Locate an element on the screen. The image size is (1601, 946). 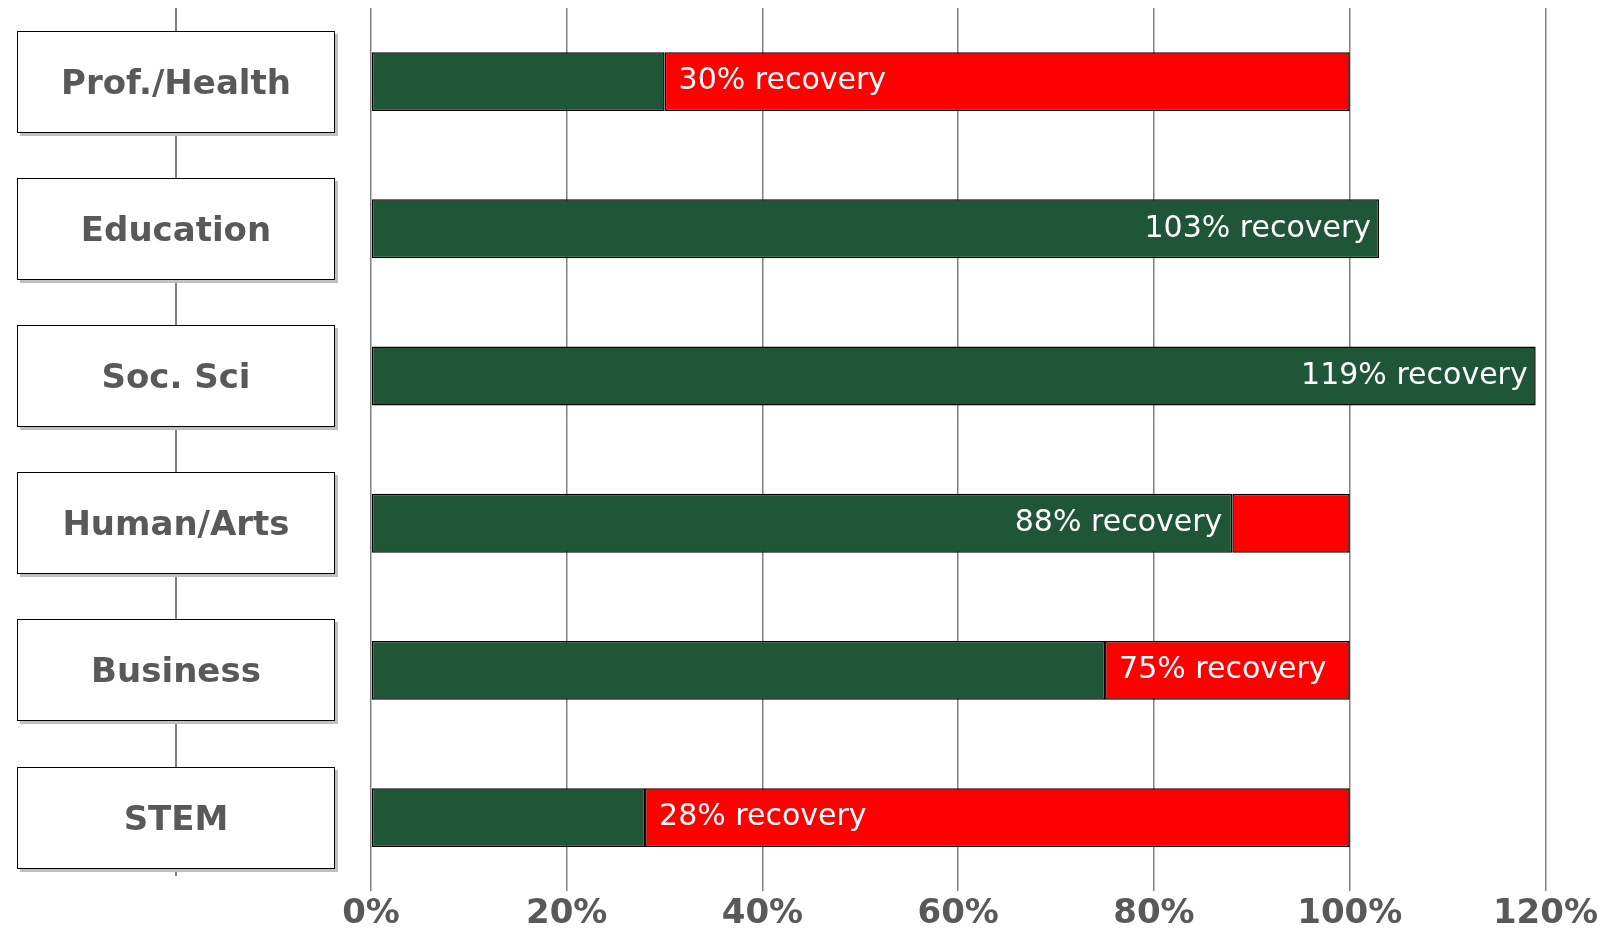
data-label: 103% recovery is located at coordinates (1258, 226).